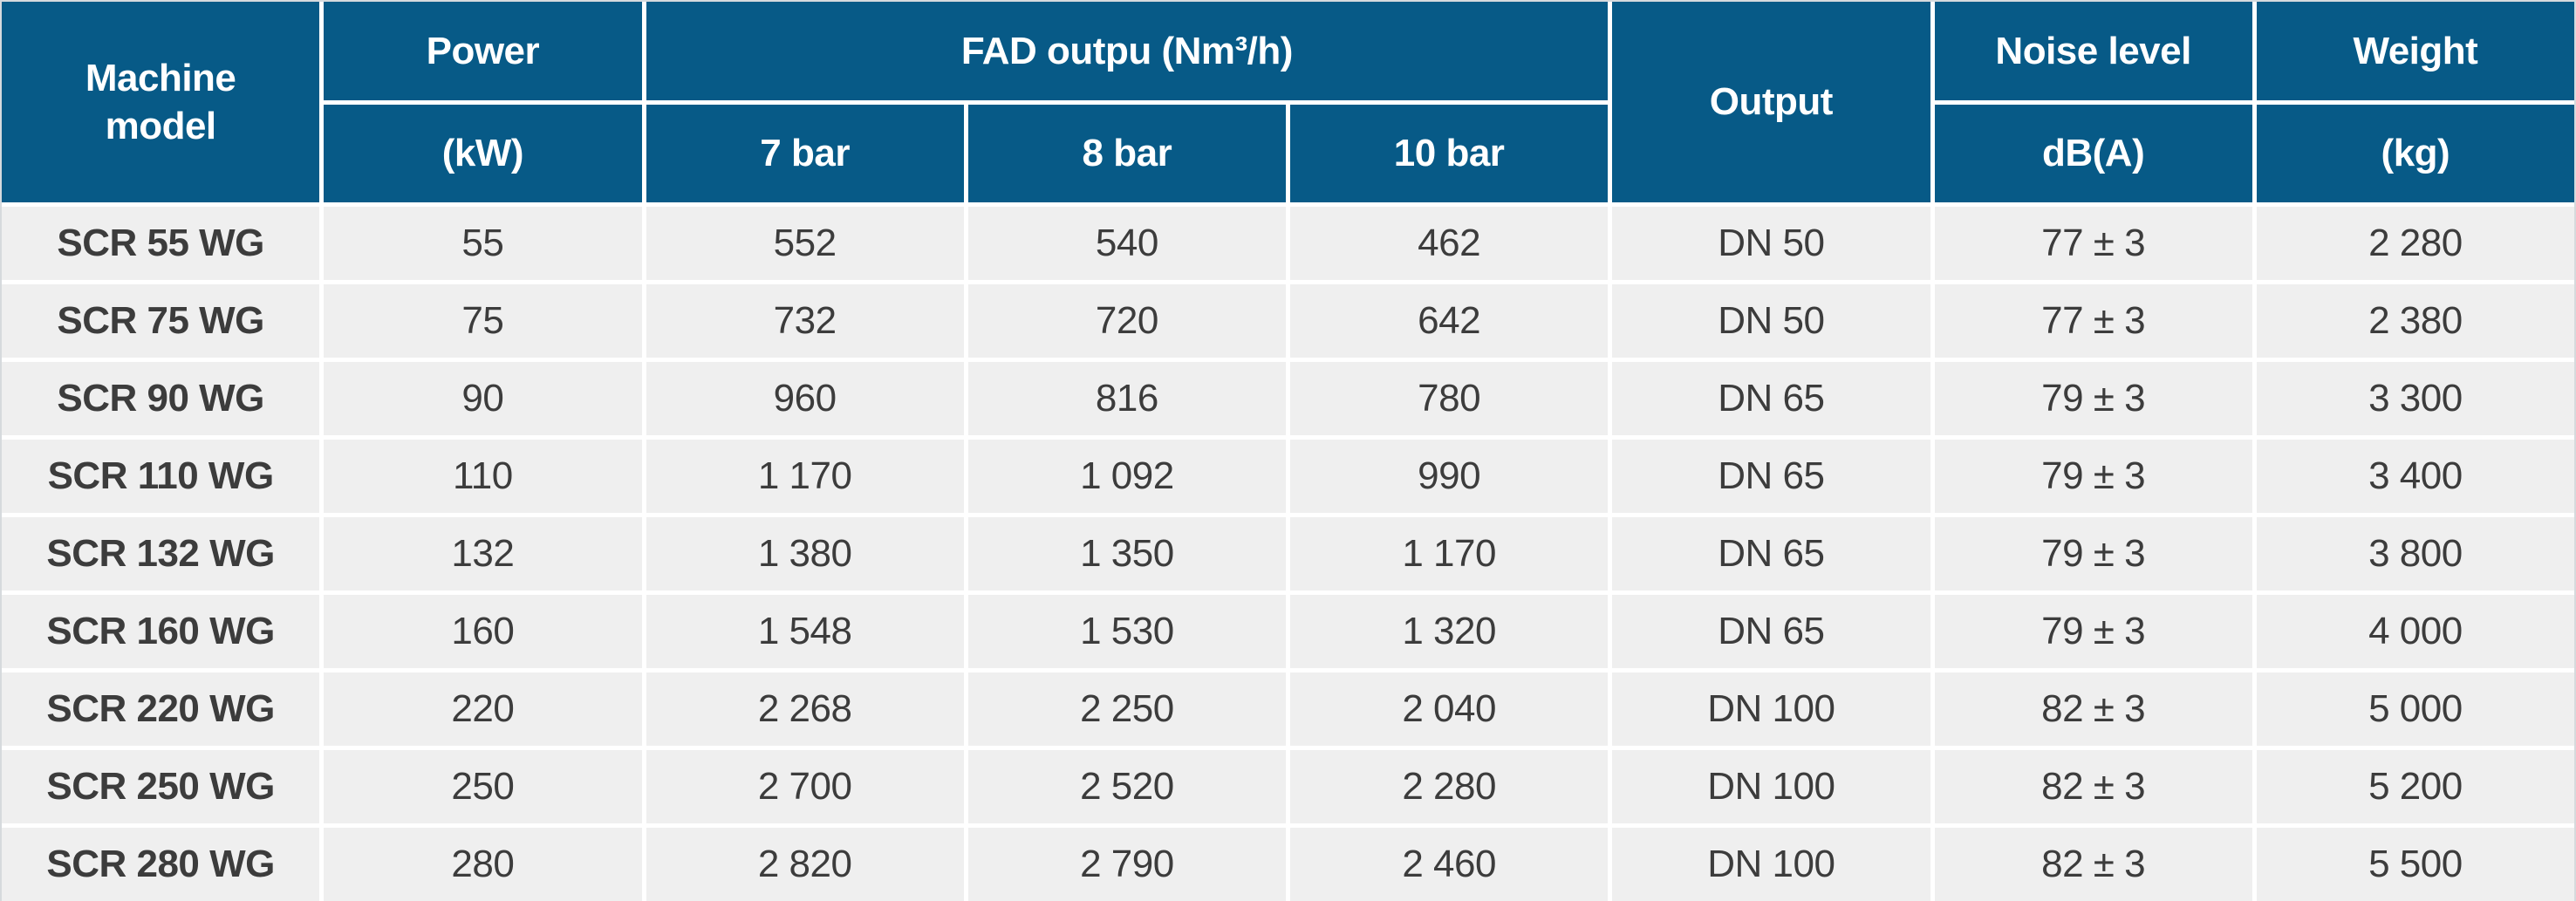 Image resolution: width=2576 pixels, height=901 pixels. I want to click on row-7-cell-output: DN 100, so click(1771, 786).